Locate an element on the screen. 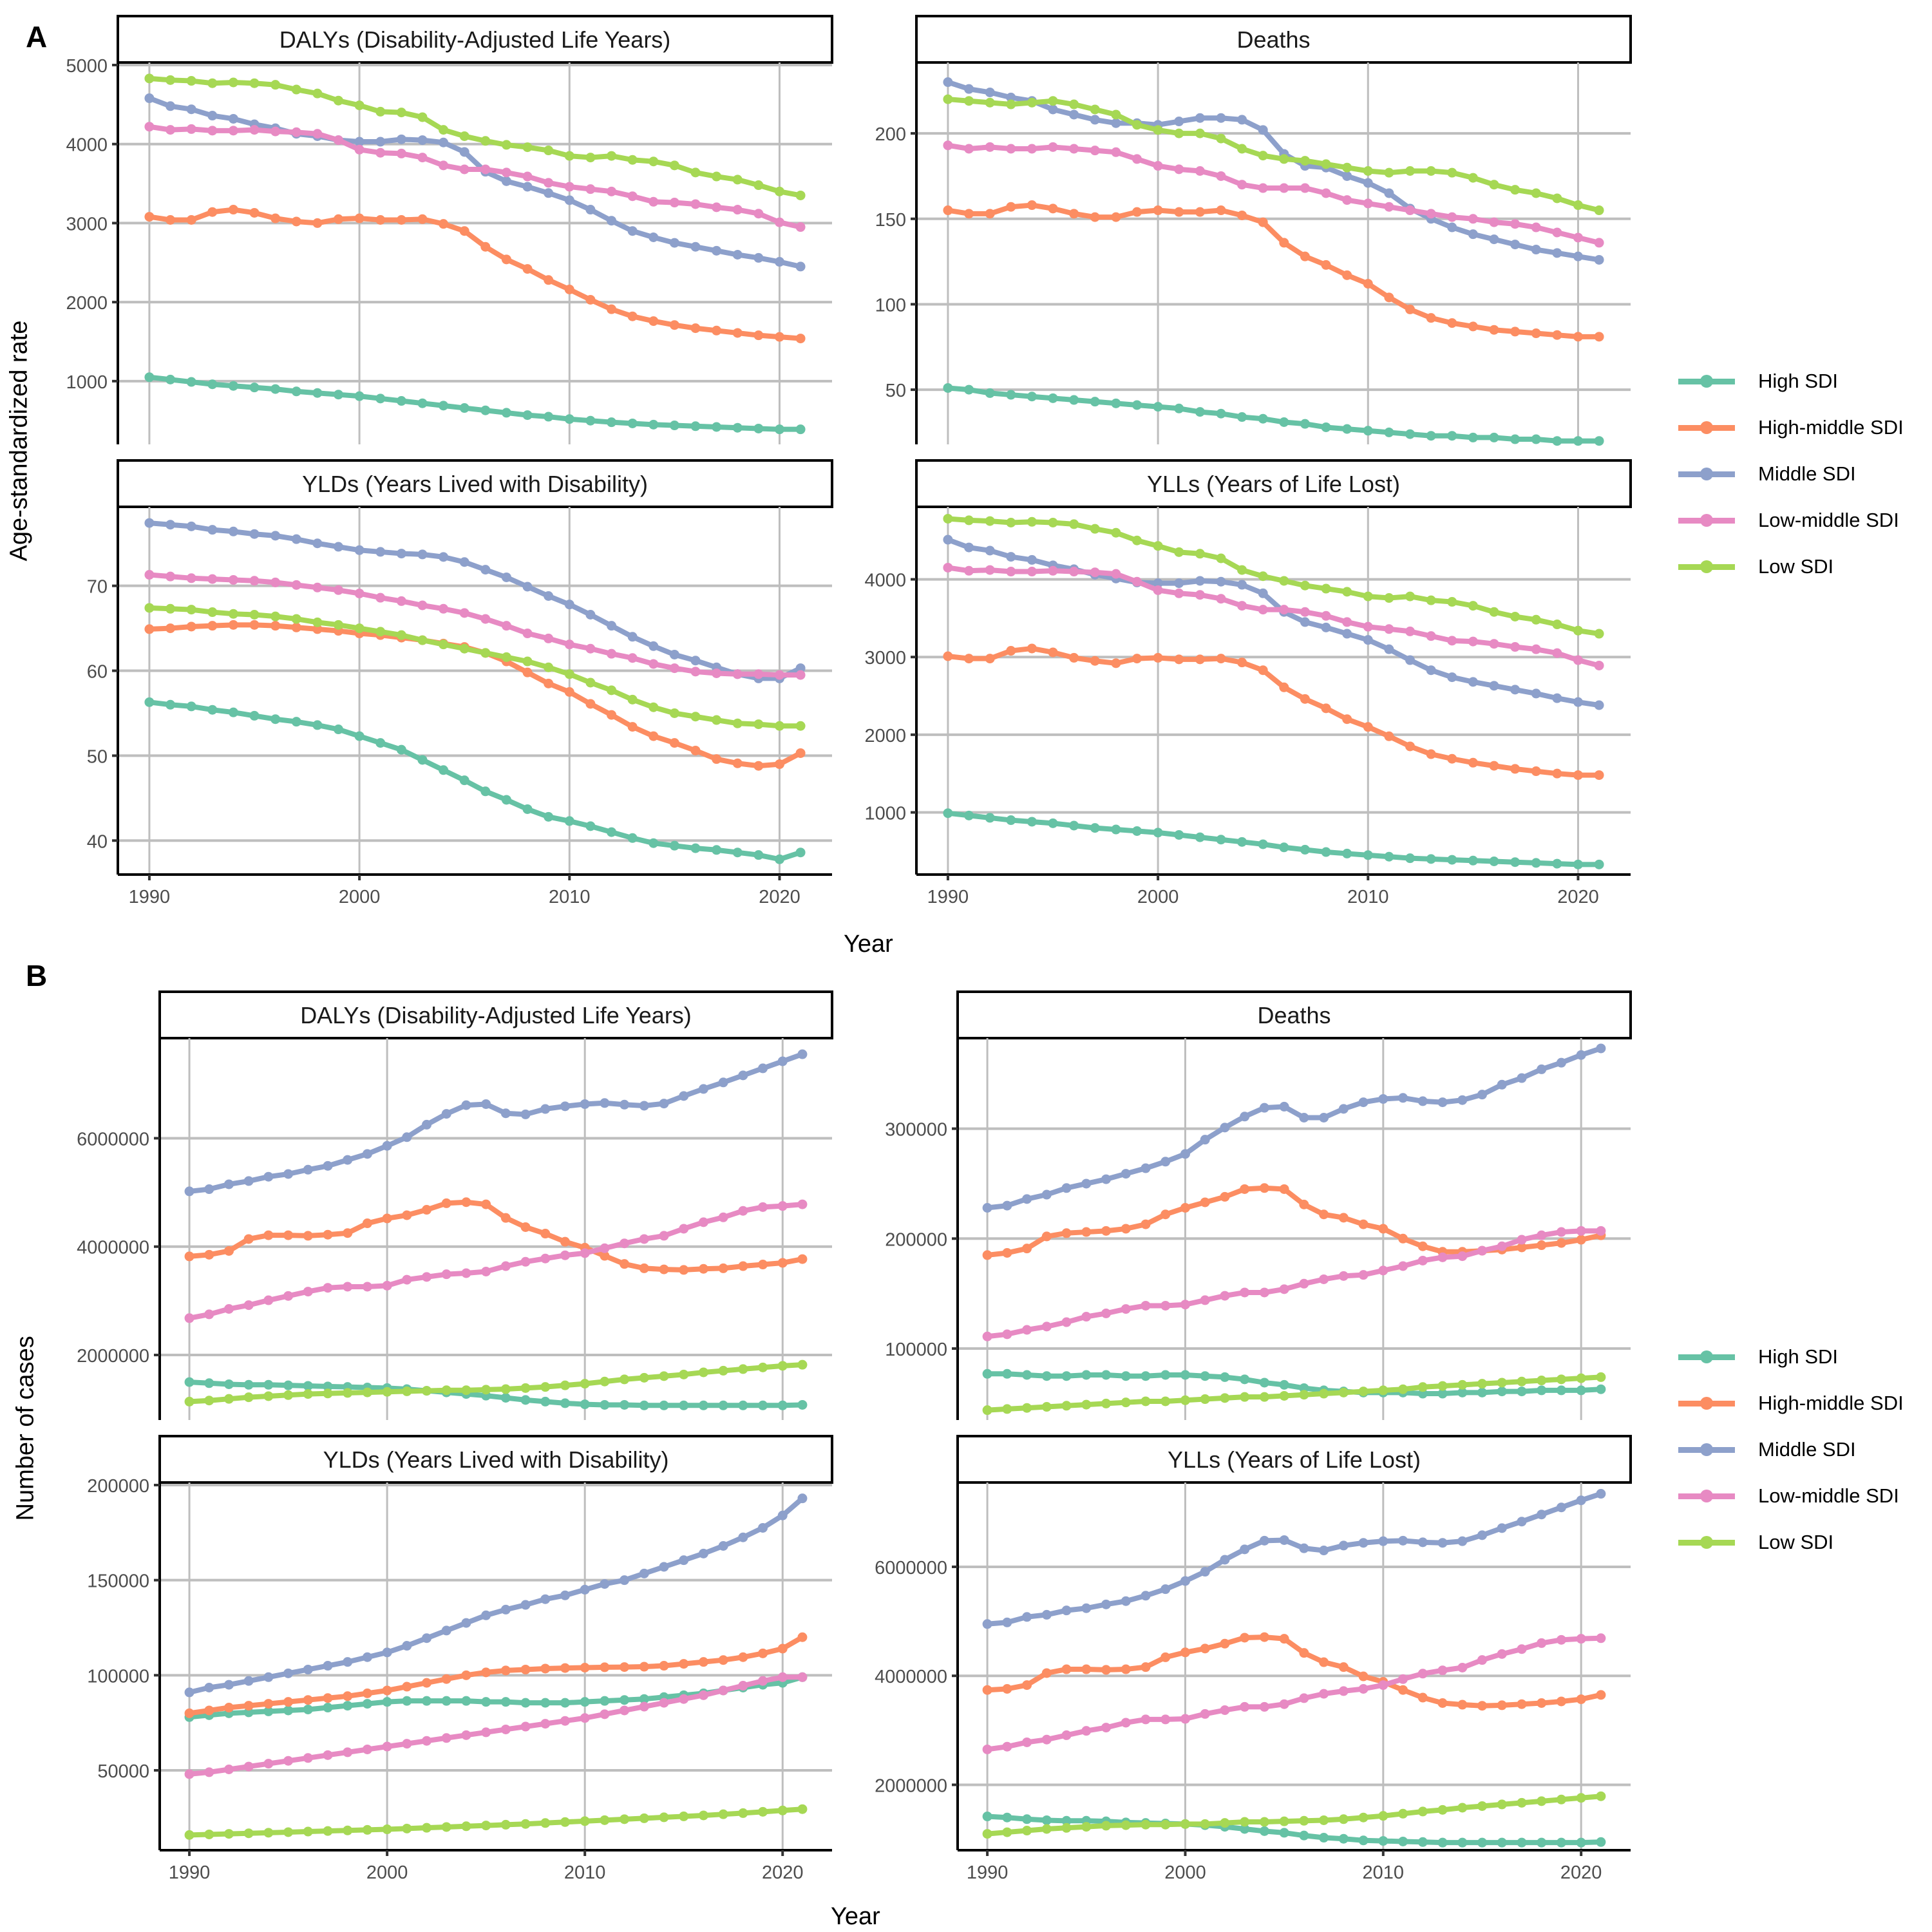 This screenshot has width=1932, height=1932. legend-label: Low SDI is located at coordinates (1796, 1542).